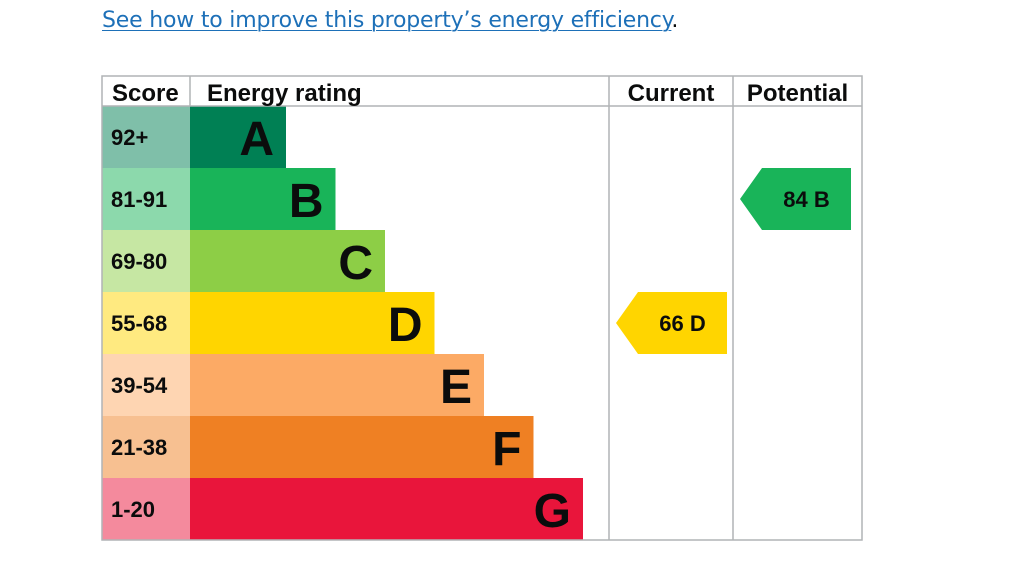 The height and width of the screenshot is (583, 1024). Describe the element at coordinates (552, 511) in the screenshot. I see `rating-letter: G` at that location.